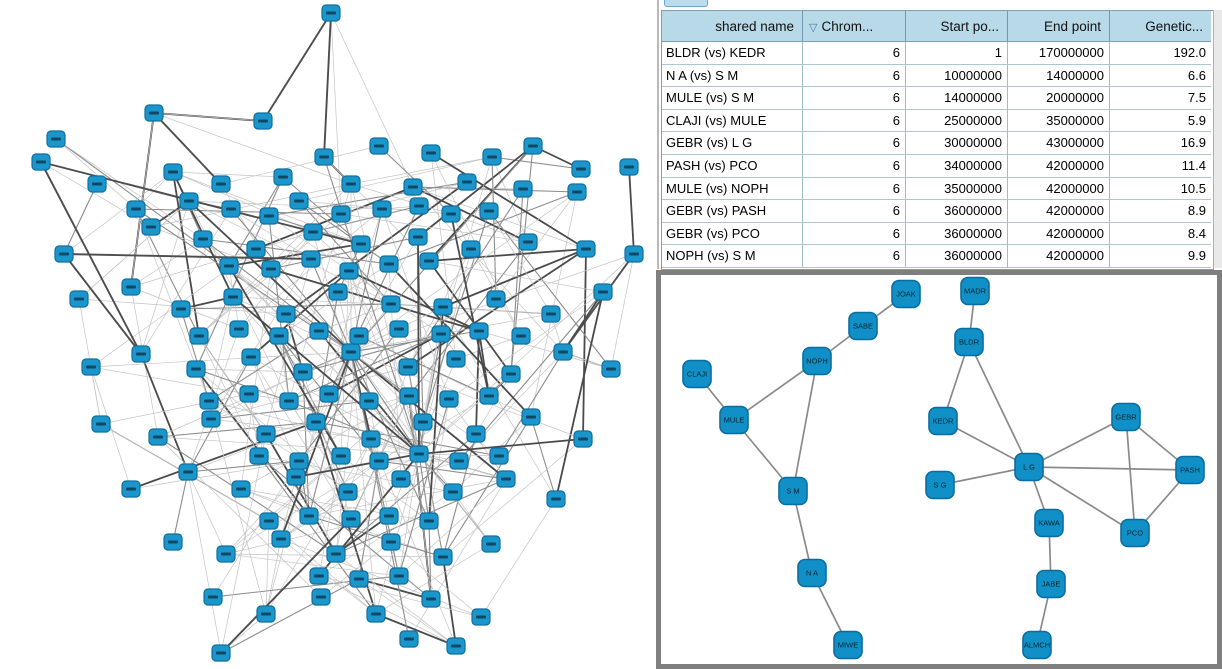 The image size is (1222, 669). What do you see at coordinates (817, 361) in the screenshot?
I see `network-node-NOPH: NOPH` at bounding box center [817, 361].